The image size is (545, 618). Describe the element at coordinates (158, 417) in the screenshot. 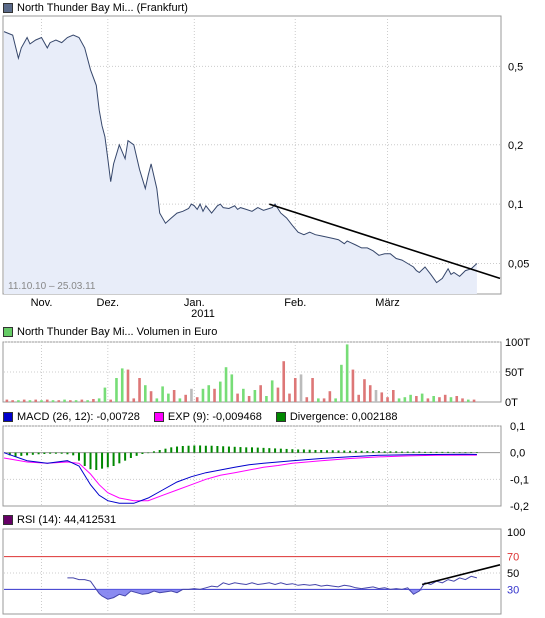

I see `exp-legend-swatch` at that location.